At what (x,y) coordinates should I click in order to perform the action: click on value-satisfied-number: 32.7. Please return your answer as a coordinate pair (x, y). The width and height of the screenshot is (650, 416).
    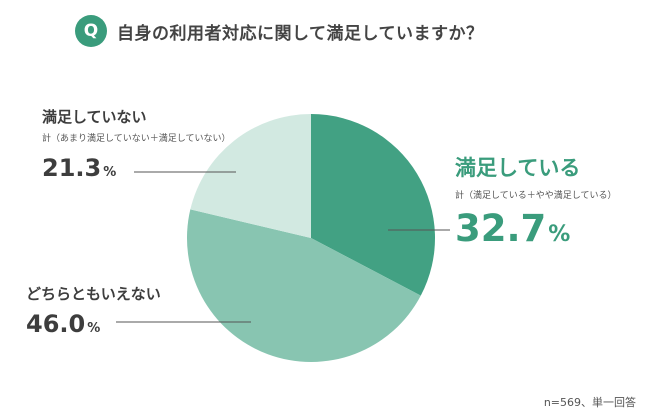
    Looking at the image, I should click on (501, 228).